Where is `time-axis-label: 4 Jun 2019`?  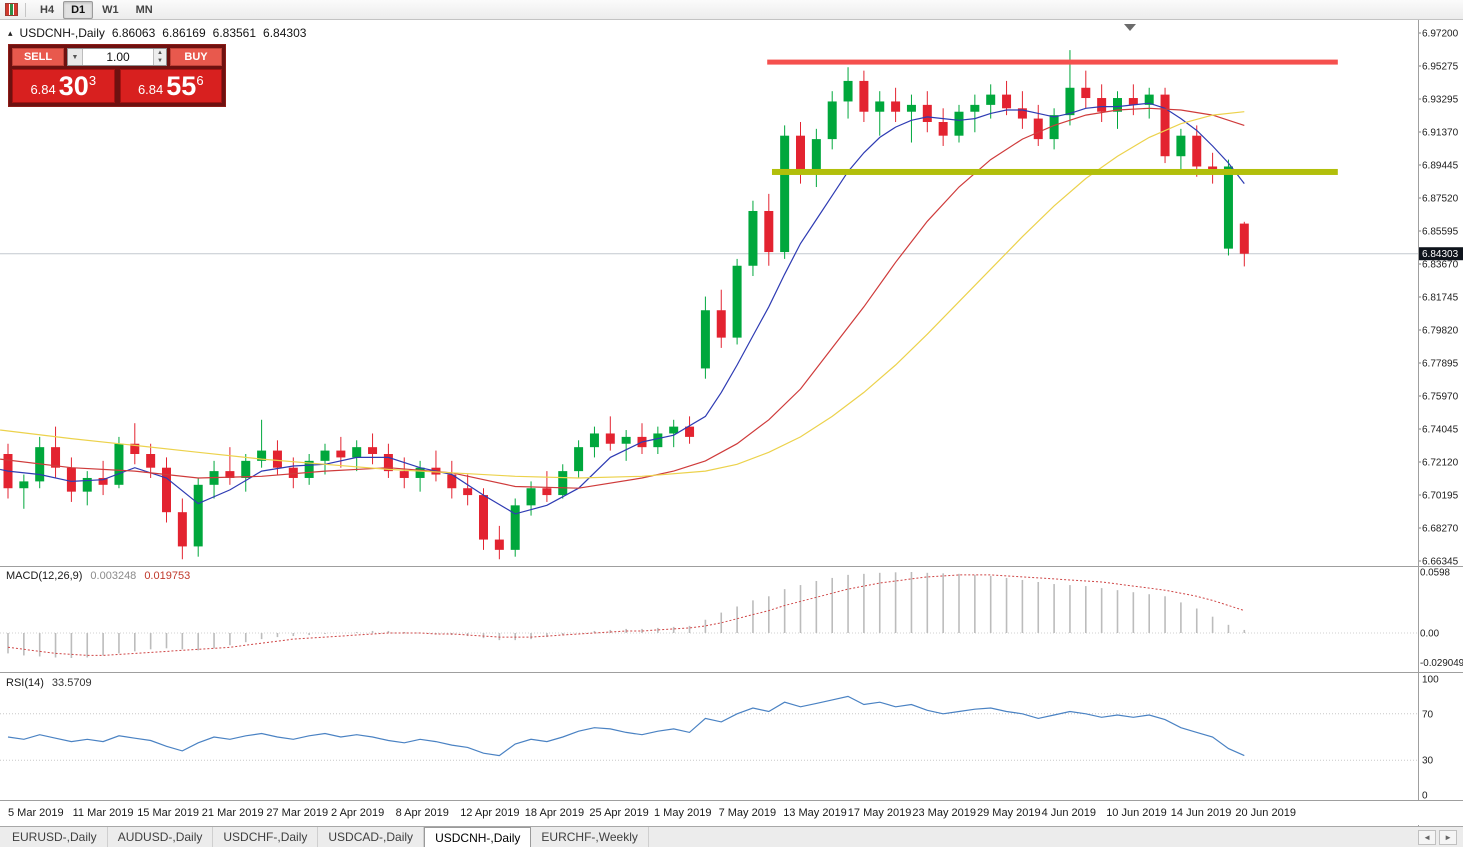
time-axis-label: 4 Jun 2019 is located at coordinates (1069, 813).